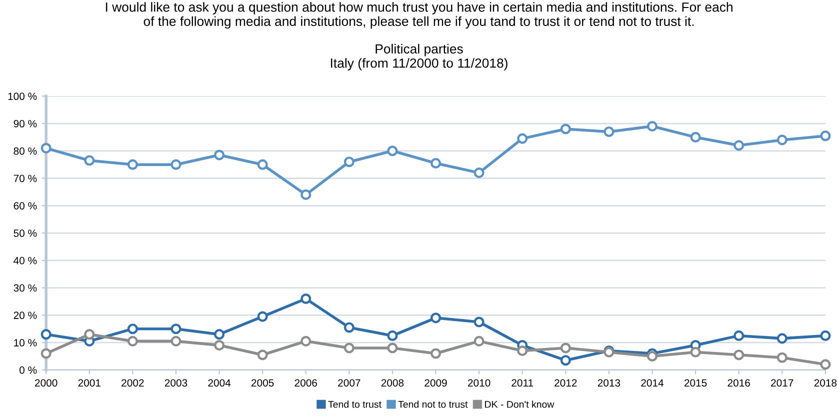  What do you see at coordinates (25, 124) in the screenshot?
I see `y-tick-label: 90 %` at bounding box center [25, 124].